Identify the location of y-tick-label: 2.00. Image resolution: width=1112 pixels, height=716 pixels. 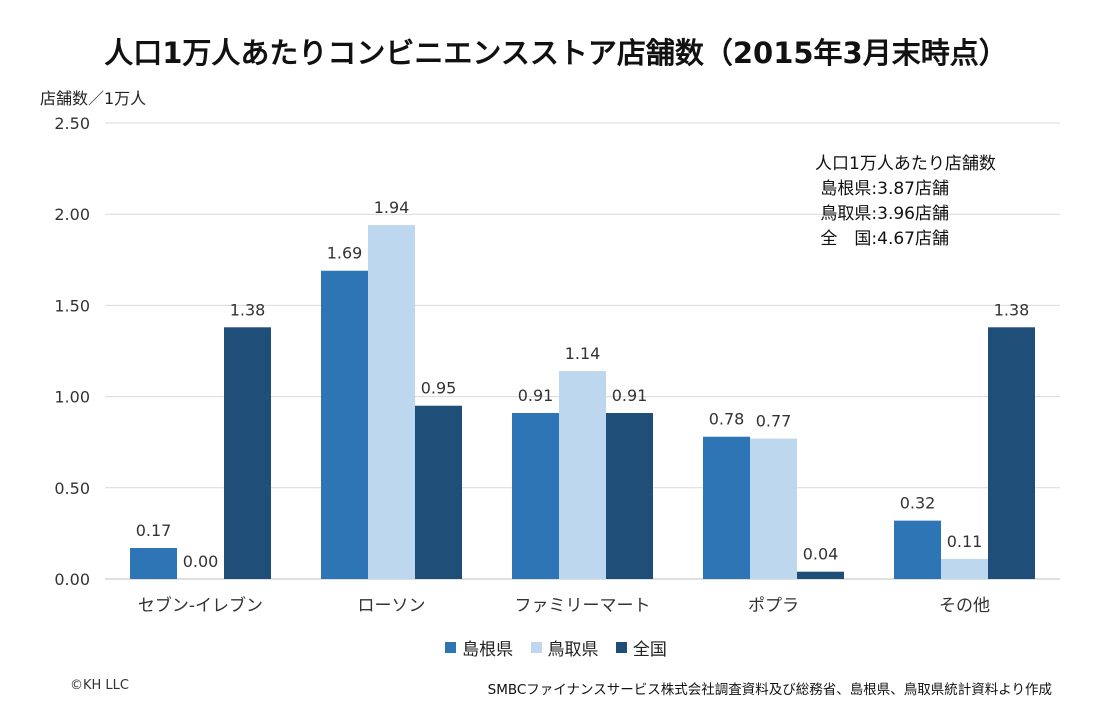
(72, 214).